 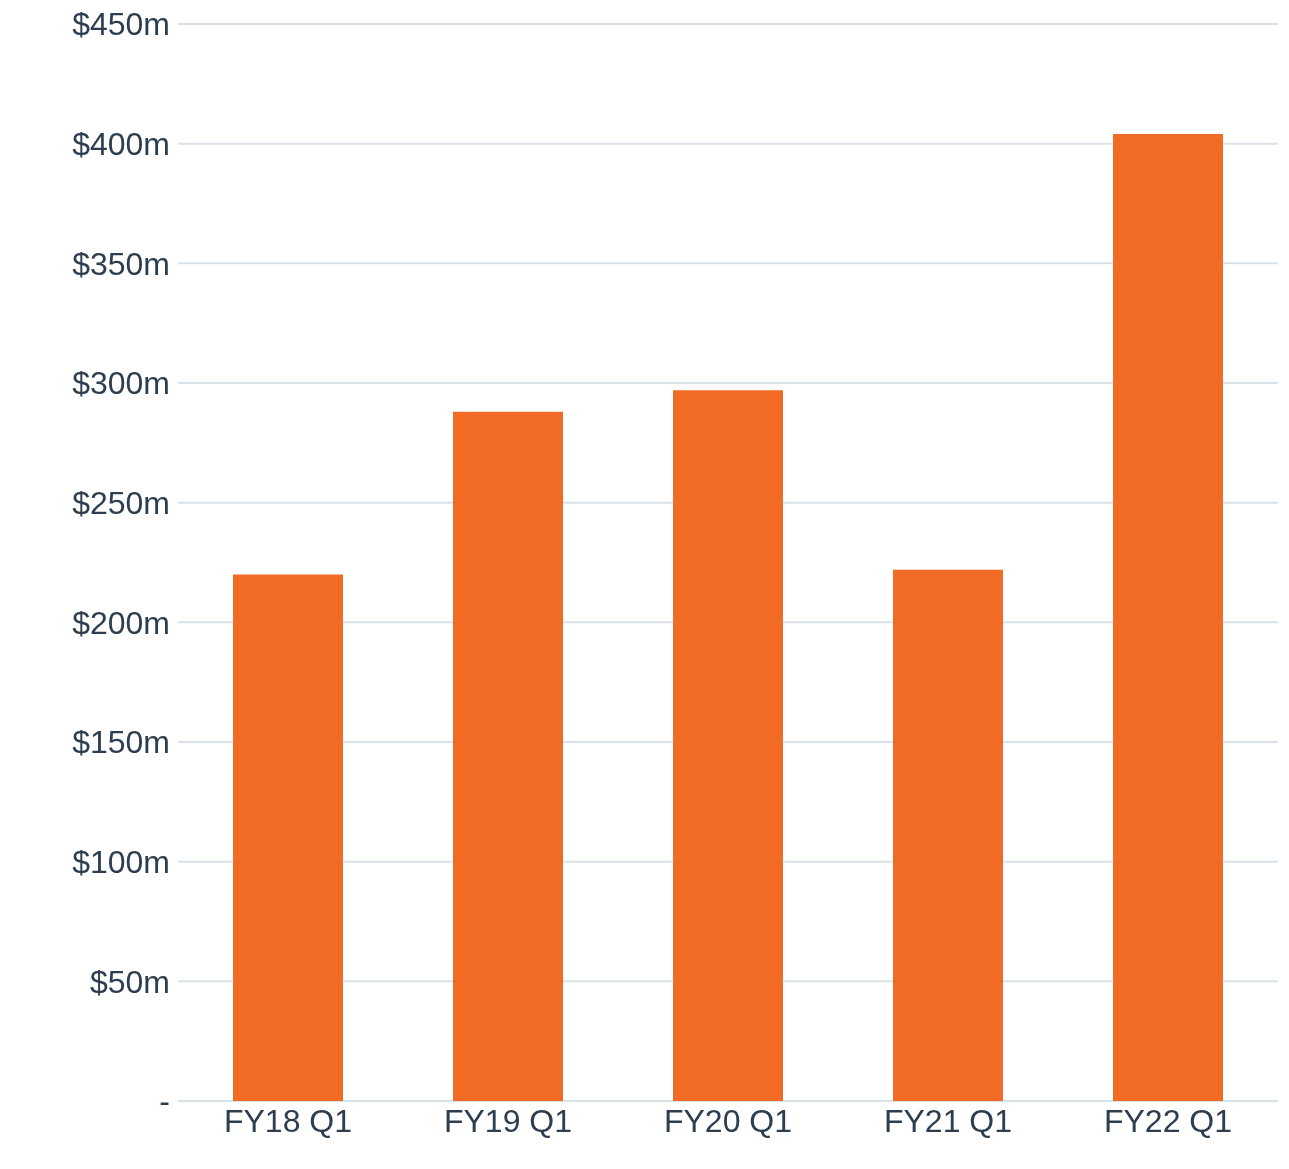 I want to click on y-tick-label: $450m, so click(x=121, y=24).